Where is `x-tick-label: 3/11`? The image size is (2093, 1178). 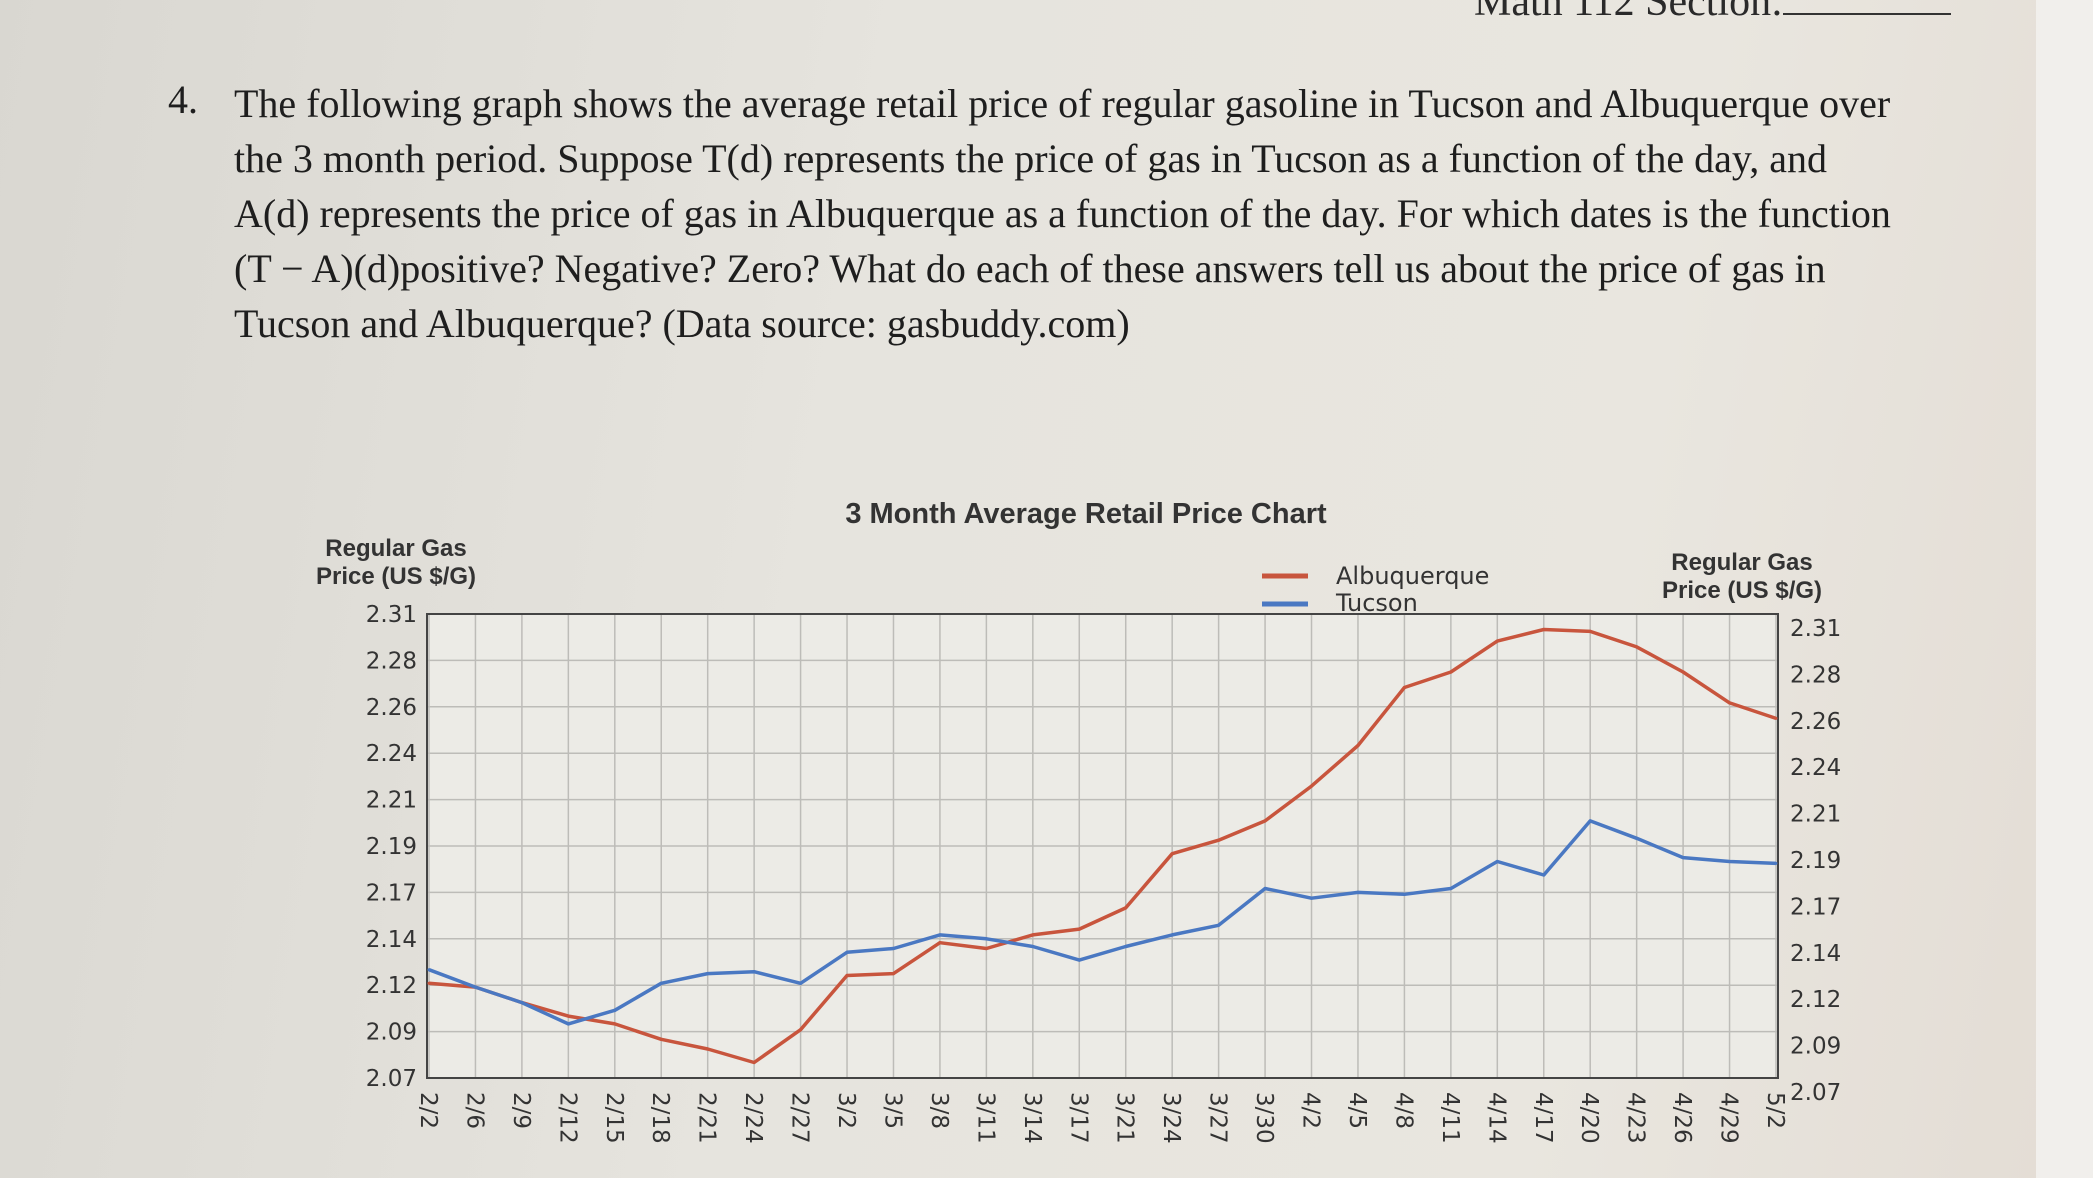
x-tick-label: 3/11 is located at coordinates (985, 1118).